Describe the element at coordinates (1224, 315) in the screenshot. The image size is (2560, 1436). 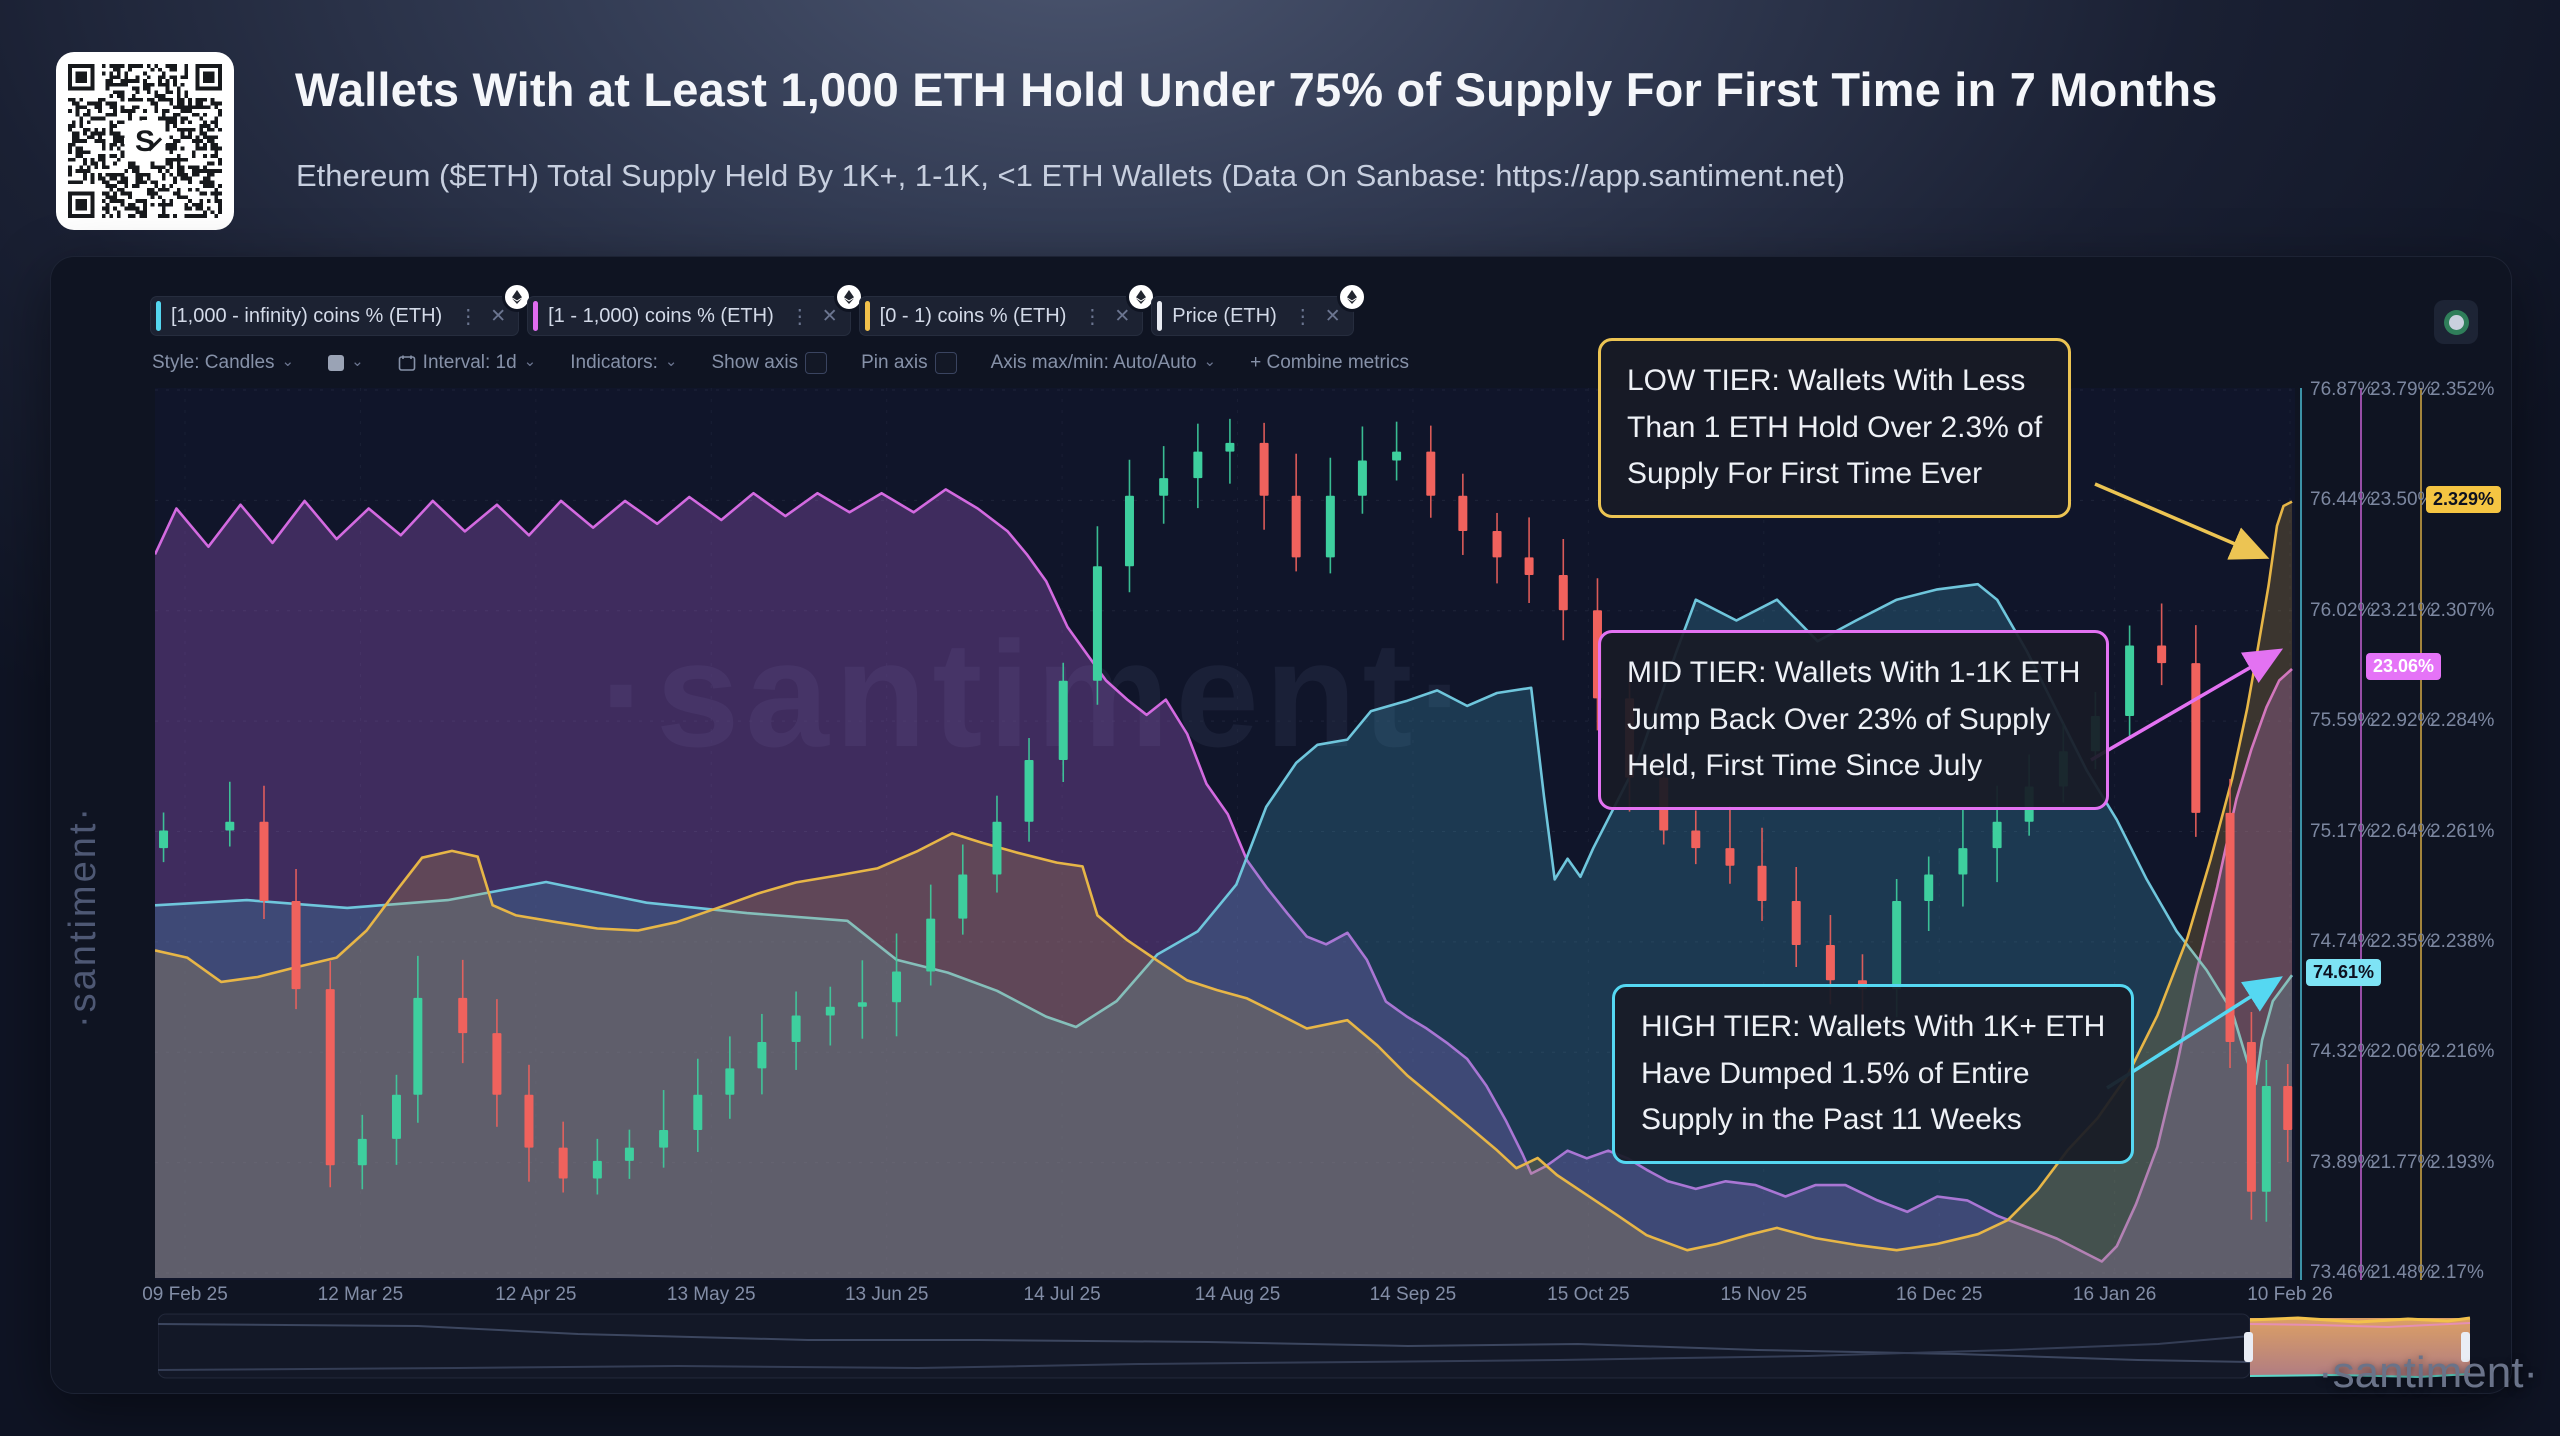
I see `metric-tab-label: Price (ETH)` at that location.